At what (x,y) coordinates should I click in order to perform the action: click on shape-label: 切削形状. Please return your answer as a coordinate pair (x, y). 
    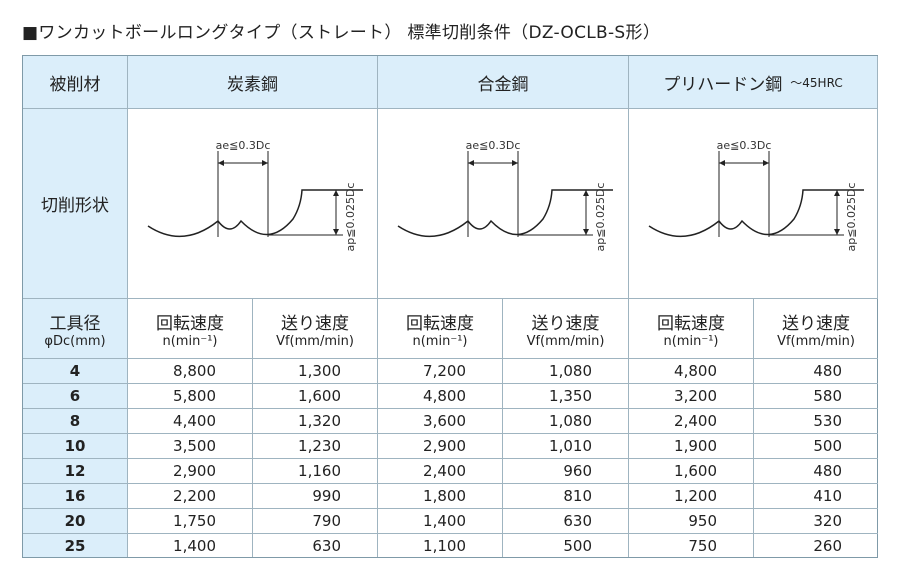
    Looking at the image, I should click on (75, 206).